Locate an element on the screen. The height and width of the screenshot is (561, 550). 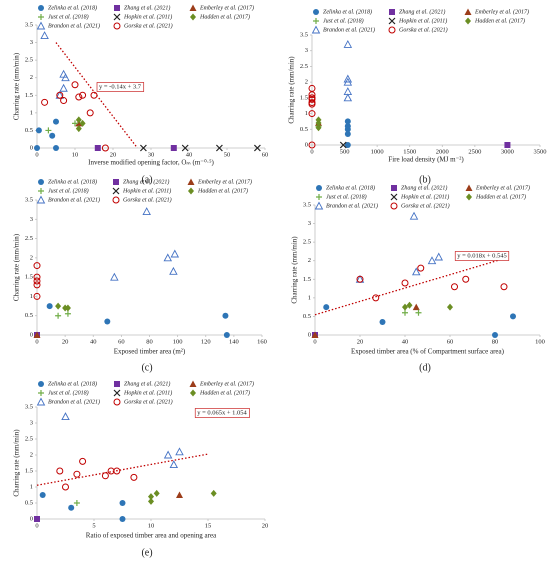
x-tick-label: 20 is located at coordinates (265, 525).